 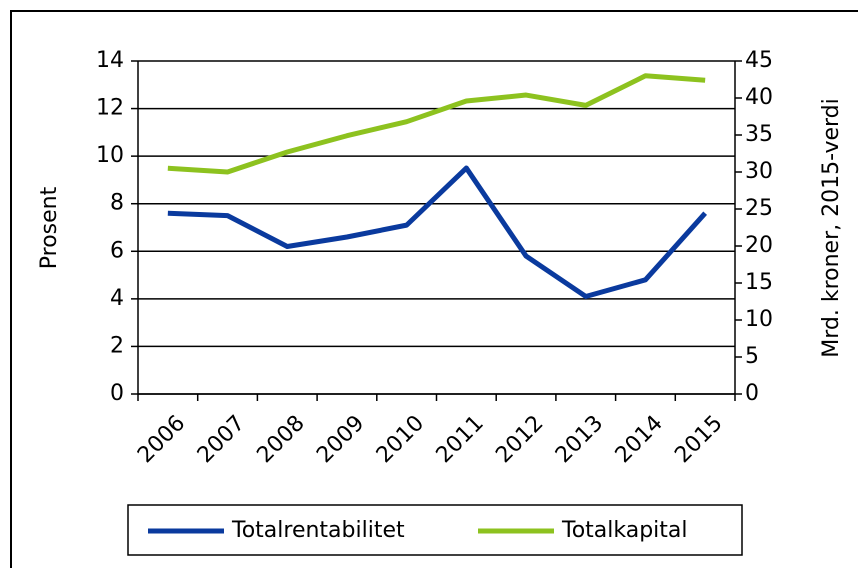 I want to click on x-tick-label: 2007, so click(x=221, y=439).